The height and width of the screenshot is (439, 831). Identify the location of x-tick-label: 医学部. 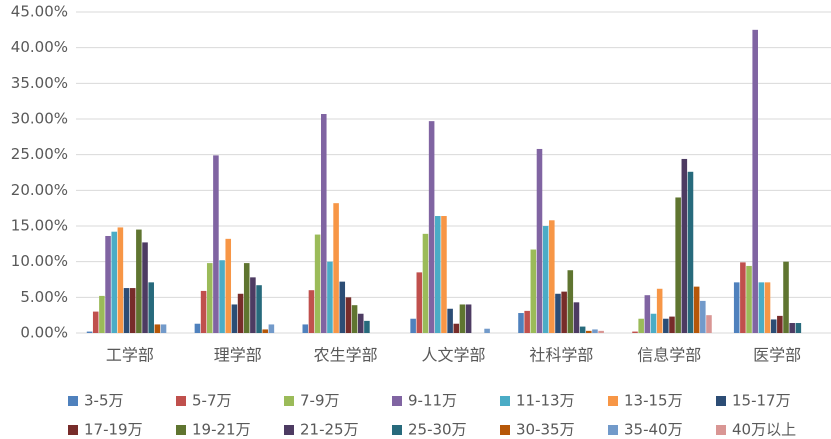
(777, 355).